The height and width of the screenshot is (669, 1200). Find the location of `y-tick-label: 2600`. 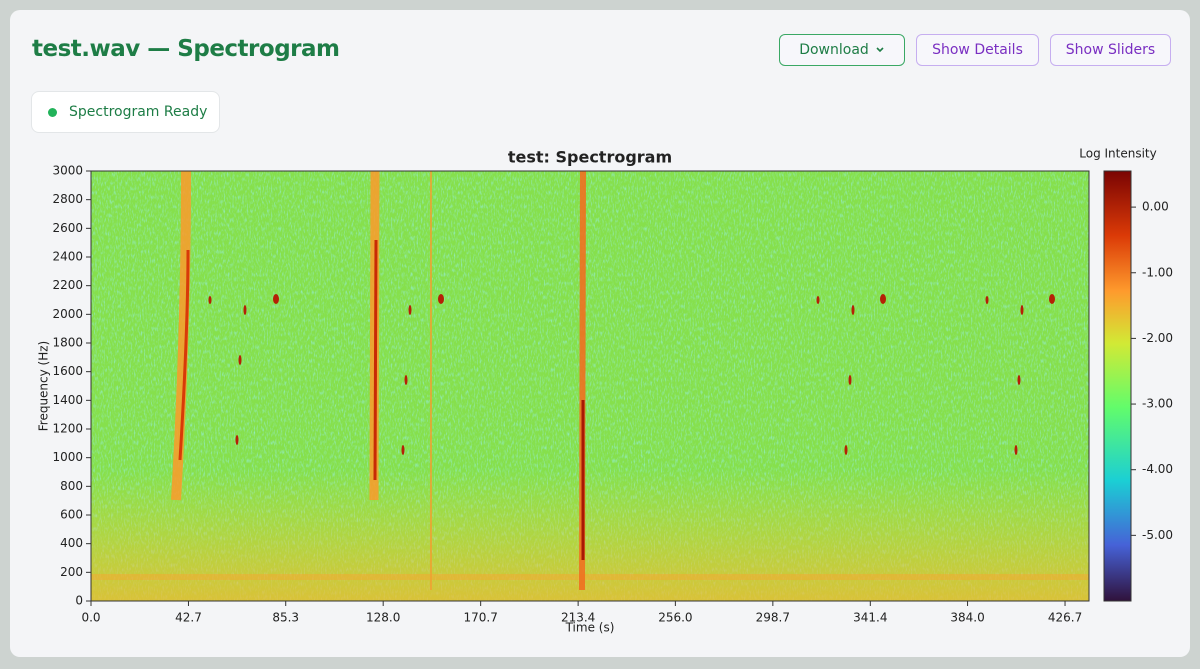

y-tick-label: 2600 is located at coordinates (67, 228).